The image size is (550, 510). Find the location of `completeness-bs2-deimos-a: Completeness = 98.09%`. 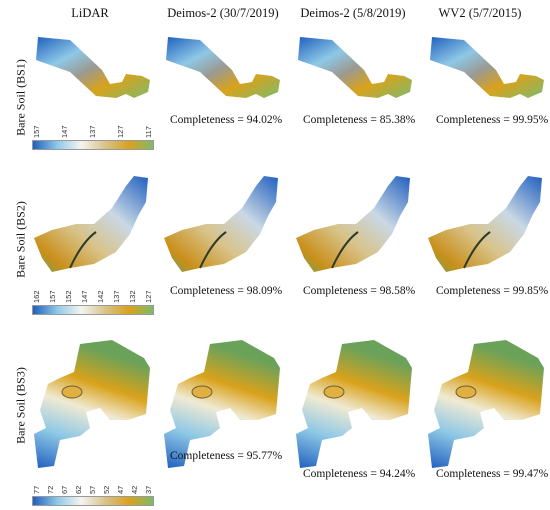

completeness-bs2-deimos-a: Completeness = 98.09% is located at coordinates (226, 291).